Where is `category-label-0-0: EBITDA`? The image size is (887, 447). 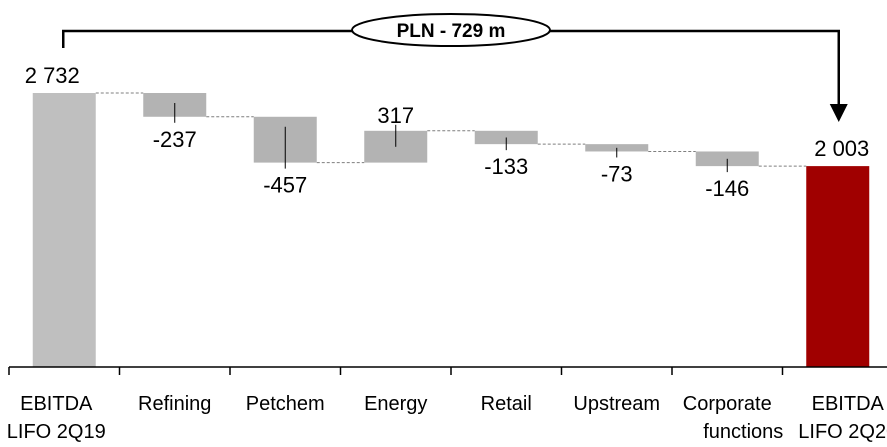 category-label-0-0: EBITDA is located at coordinates (56, 404).